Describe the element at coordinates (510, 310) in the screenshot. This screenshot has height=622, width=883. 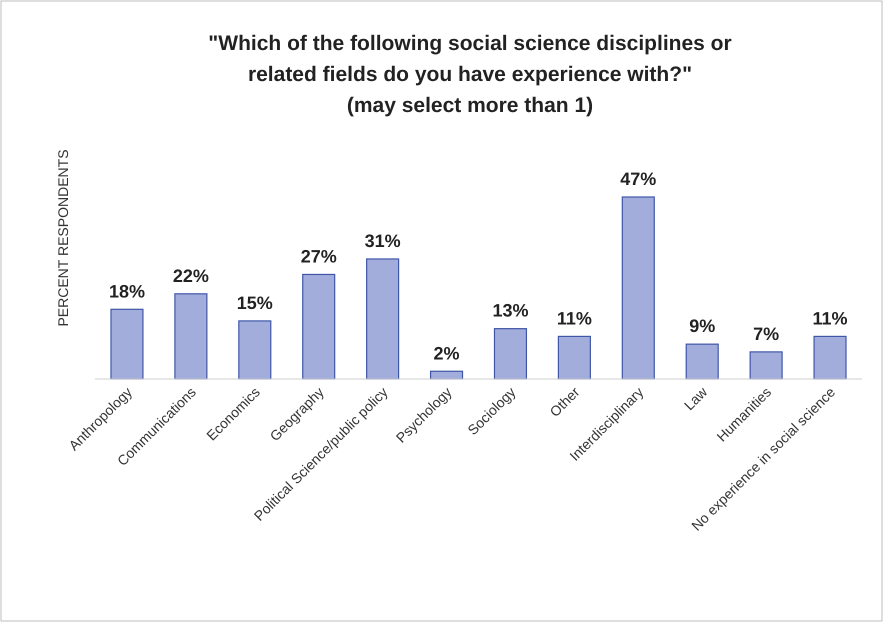
I see `data-label: 13%` at that location.